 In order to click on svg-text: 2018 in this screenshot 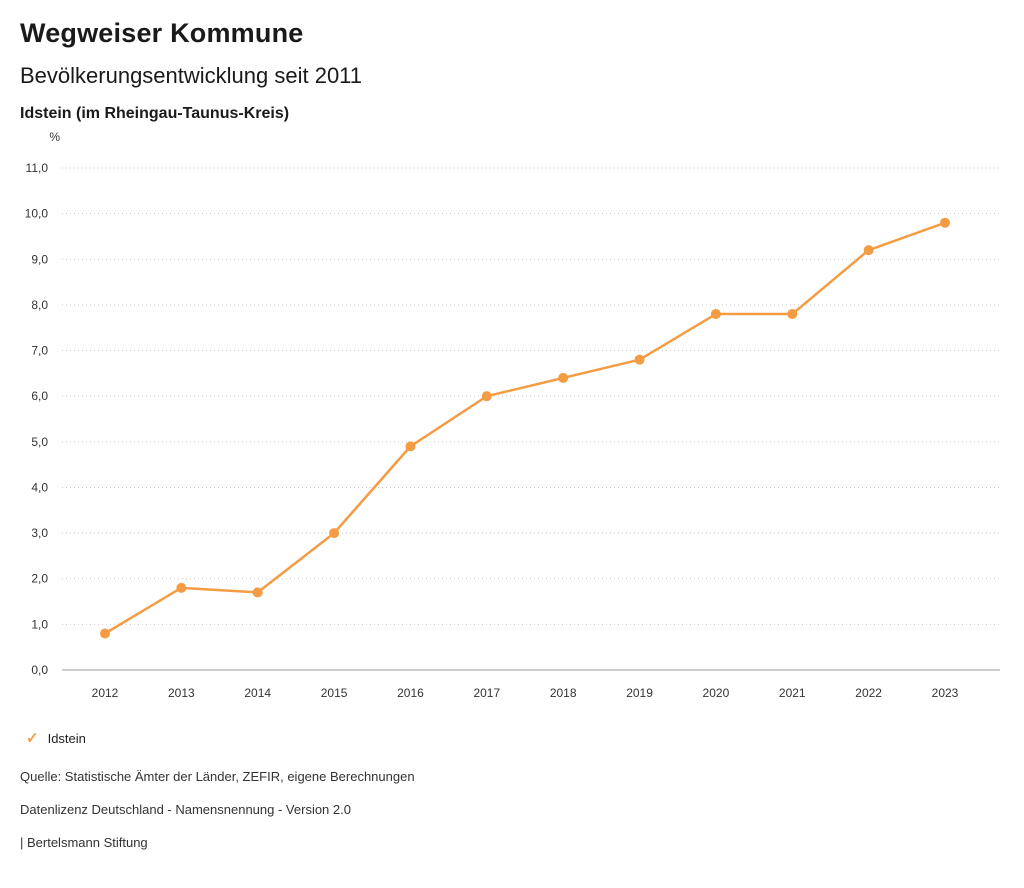, I will do `click(563, 693)`.